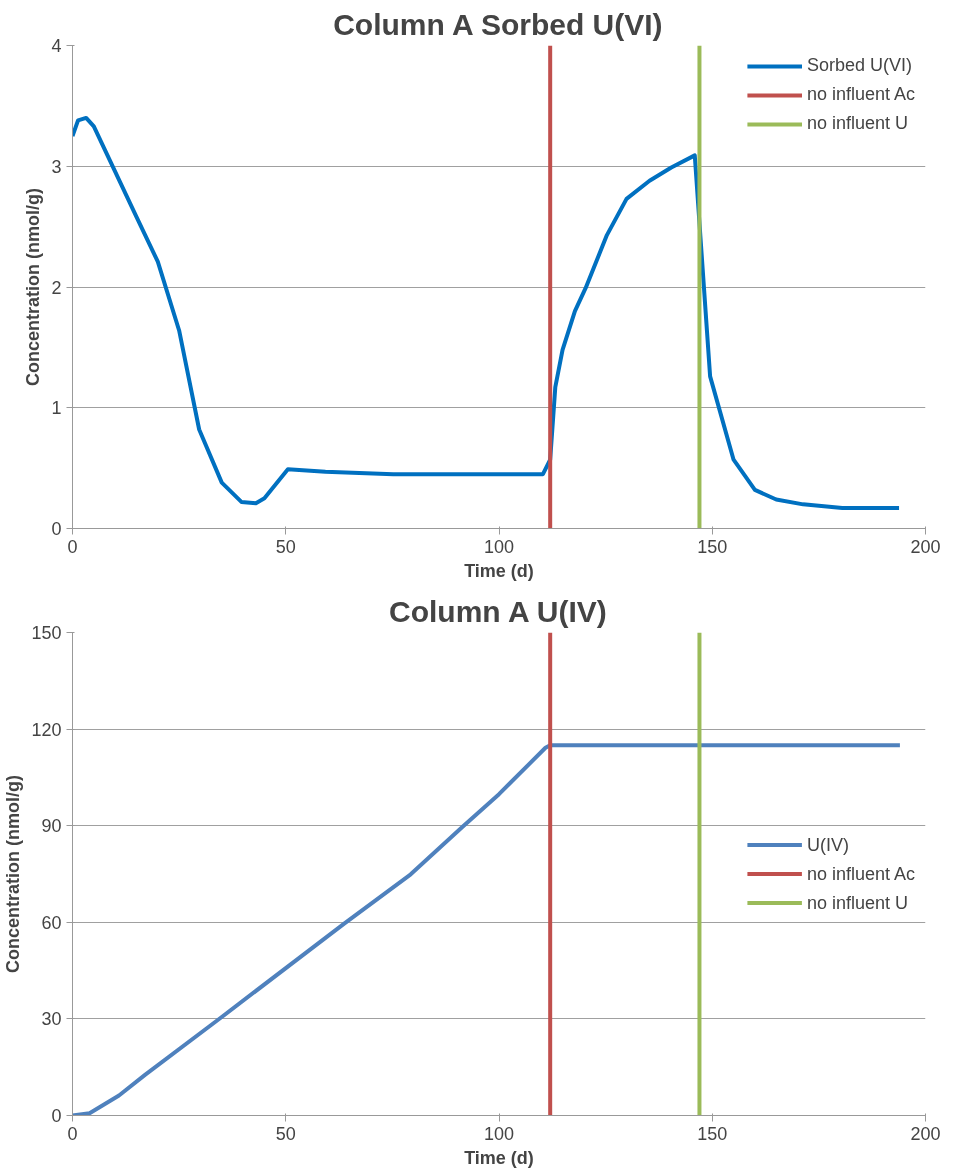  I want to click on legend-label: Sorbed U(VI), so click(859, 65).